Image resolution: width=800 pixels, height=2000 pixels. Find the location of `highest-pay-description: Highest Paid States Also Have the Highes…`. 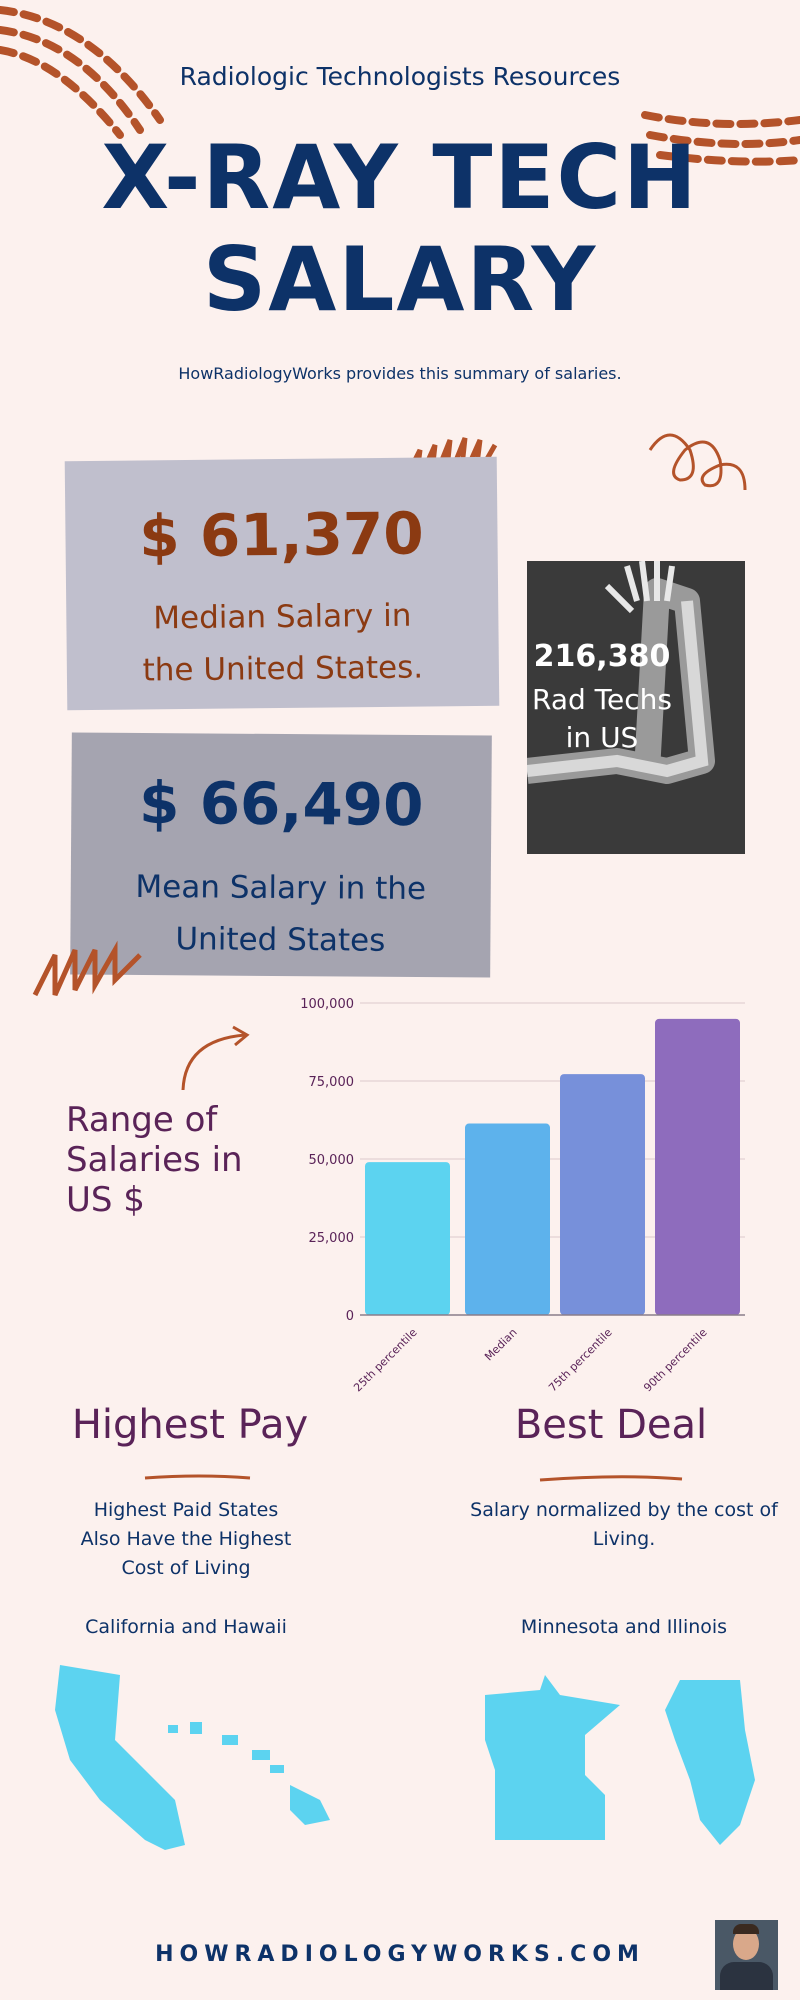

highest-pay-description: Highest Paid States Also Have the Highes… is located at coordinates (186, 1539).